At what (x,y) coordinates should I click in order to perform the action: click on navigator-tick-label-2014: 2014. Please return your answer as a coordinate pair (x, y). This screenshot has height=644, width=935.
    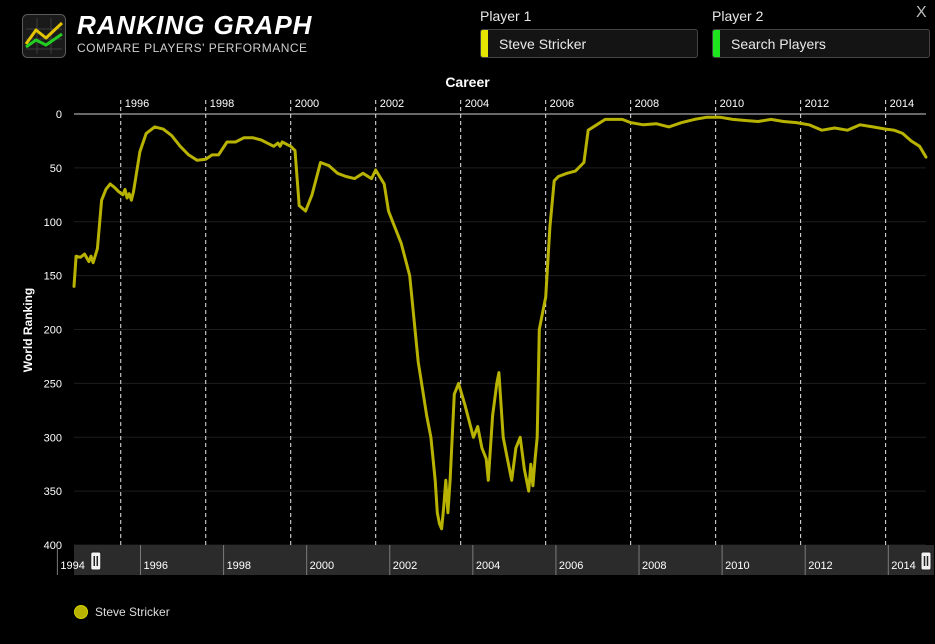
    Looking at the image, I should click on (903, 566).